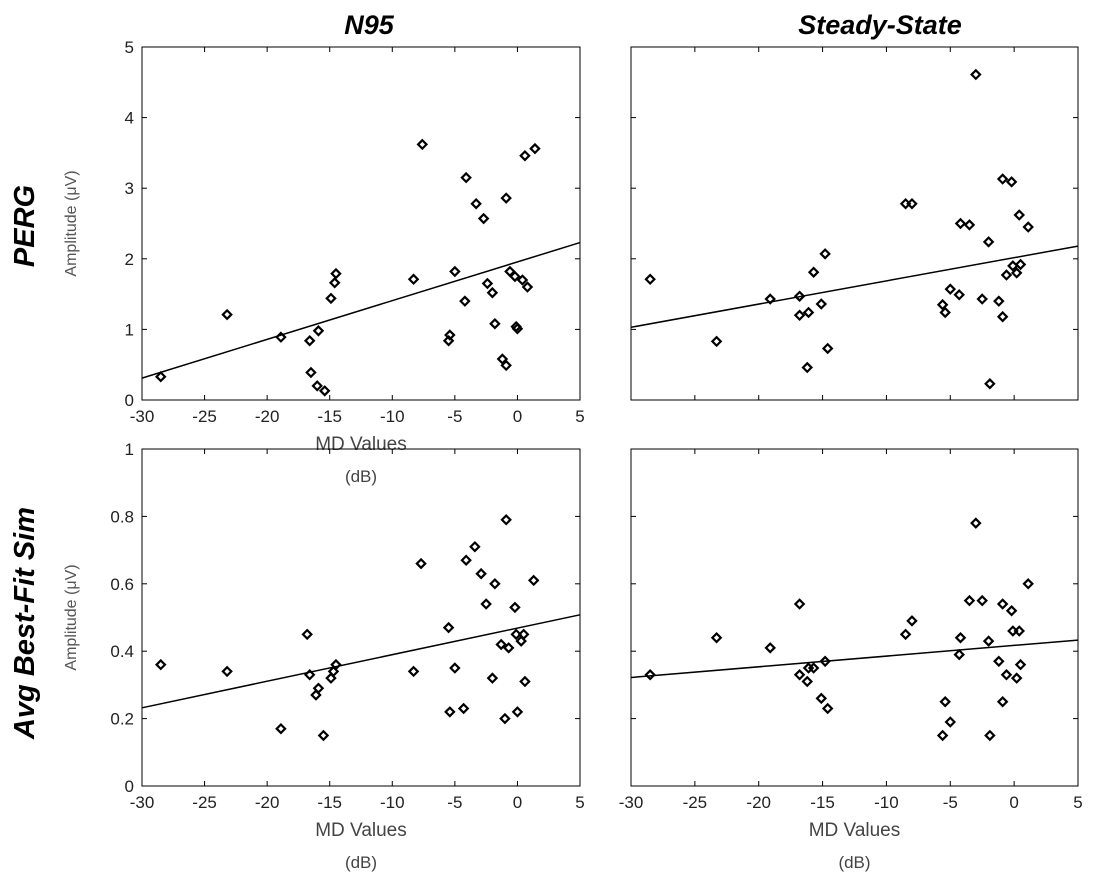 This screenshot has height=881, width=1093. What do you see at coordinates (71, 617) in the screenshot?
I see `y-axis-label: Amplitude (μV)` at bounding box center [71, 617].